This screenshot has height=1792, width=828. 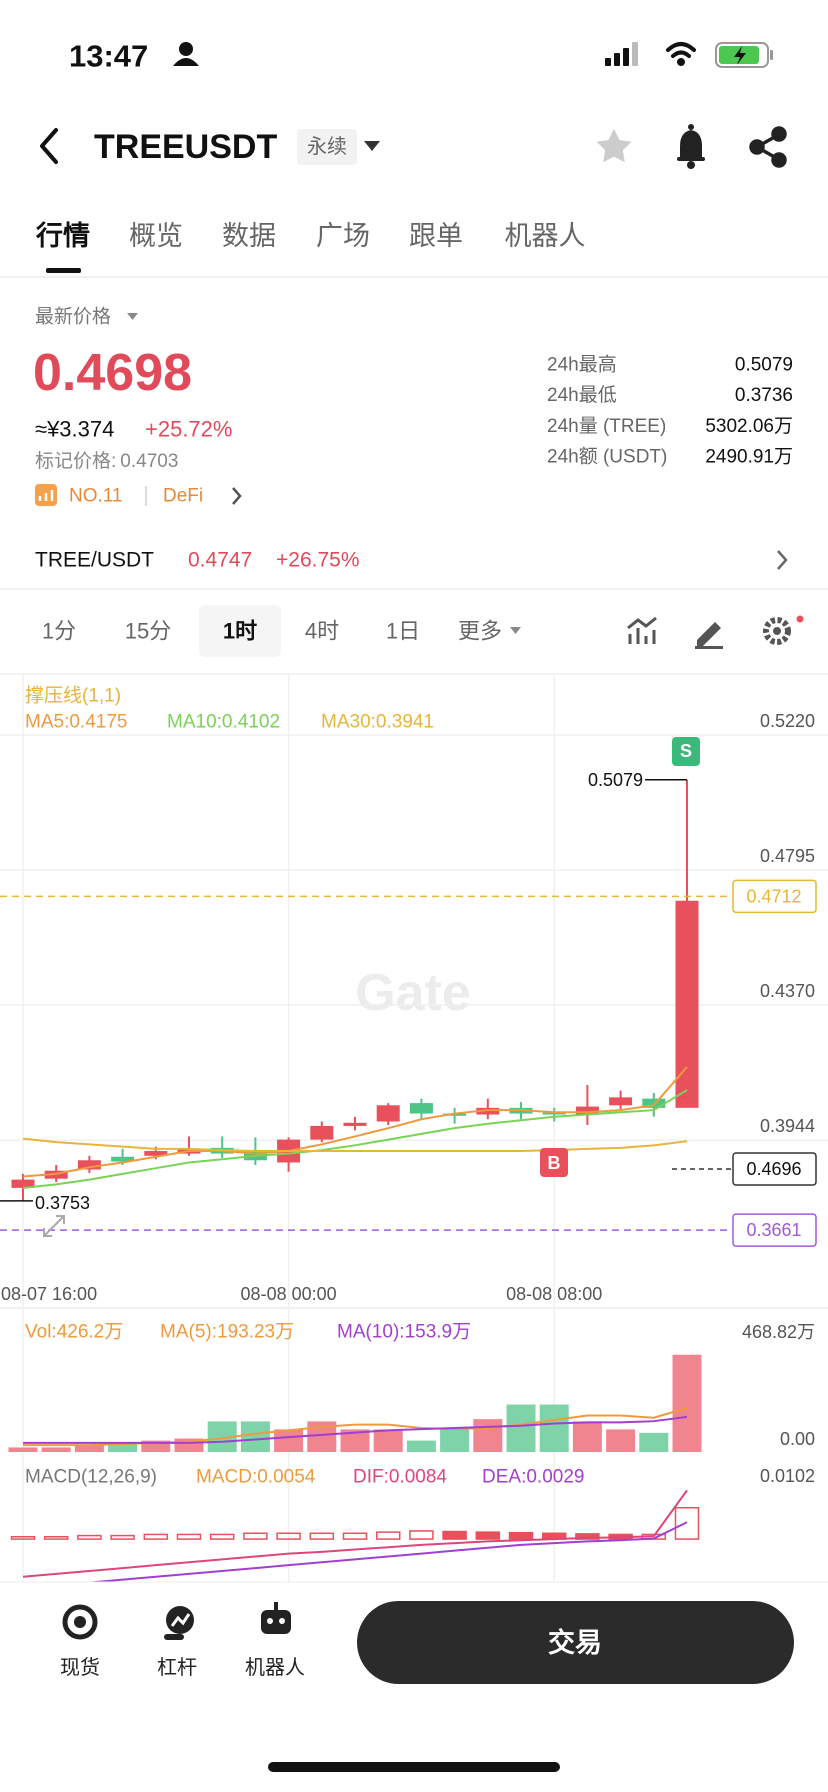 I want to click on change: +25.72%, so click(x=188, y=429).